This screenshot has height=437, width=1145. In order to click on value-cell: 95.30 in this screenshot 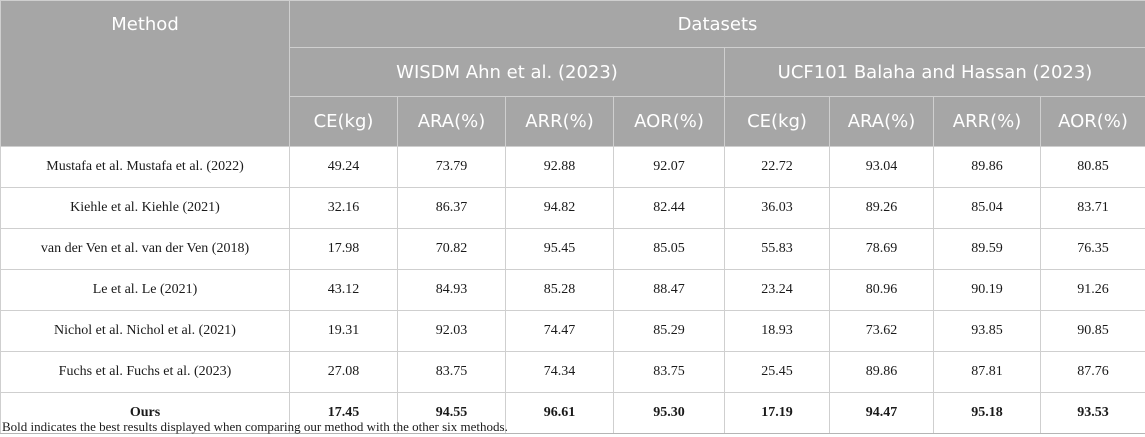, I will do `click(669, 413)`.